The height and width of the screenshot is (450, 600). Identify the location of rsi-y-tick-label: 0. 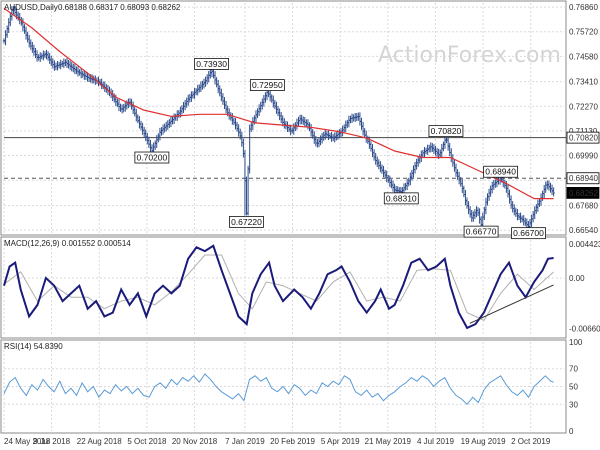
(571, 431).